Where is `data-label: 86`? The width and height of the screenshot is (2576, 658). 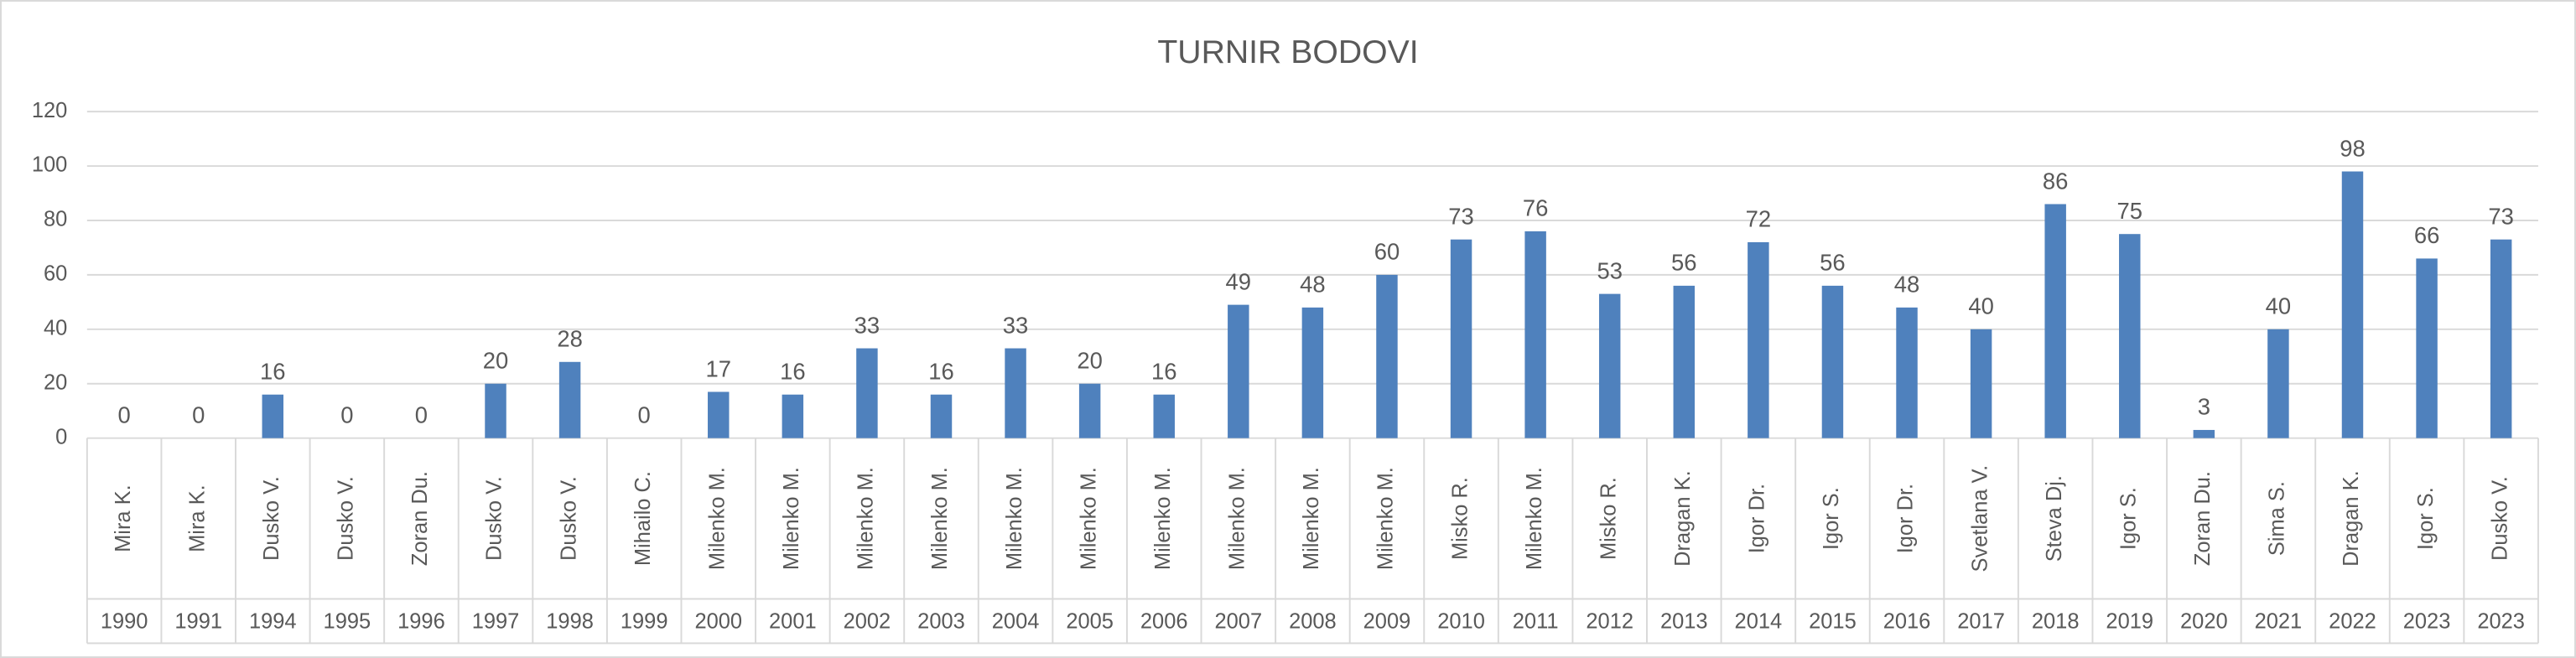 data-label: 86 is located at coordinates (2055, 181).